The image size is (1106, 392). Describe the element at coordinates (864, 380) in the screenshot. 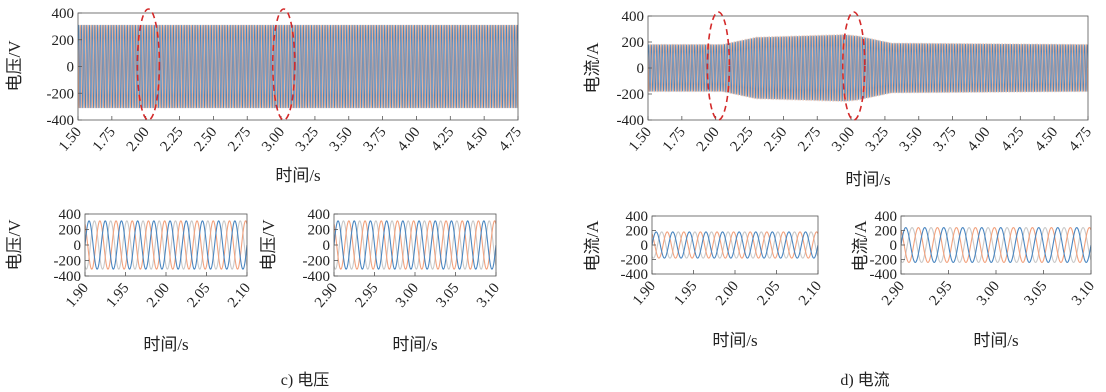

I see `caption-current: d) 电流` at that location.